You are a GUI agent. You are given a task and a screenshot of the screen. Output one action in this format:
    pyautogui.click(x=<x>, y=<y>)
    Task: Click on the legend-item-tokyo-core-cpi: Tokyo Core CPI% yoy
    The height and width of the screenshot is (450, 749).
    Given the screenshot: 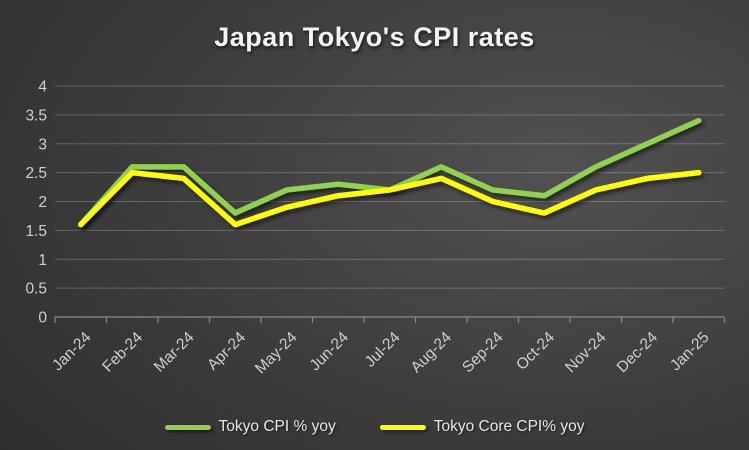 What is the action you would take?
    pyautogui.click(x=482, y=427)
    